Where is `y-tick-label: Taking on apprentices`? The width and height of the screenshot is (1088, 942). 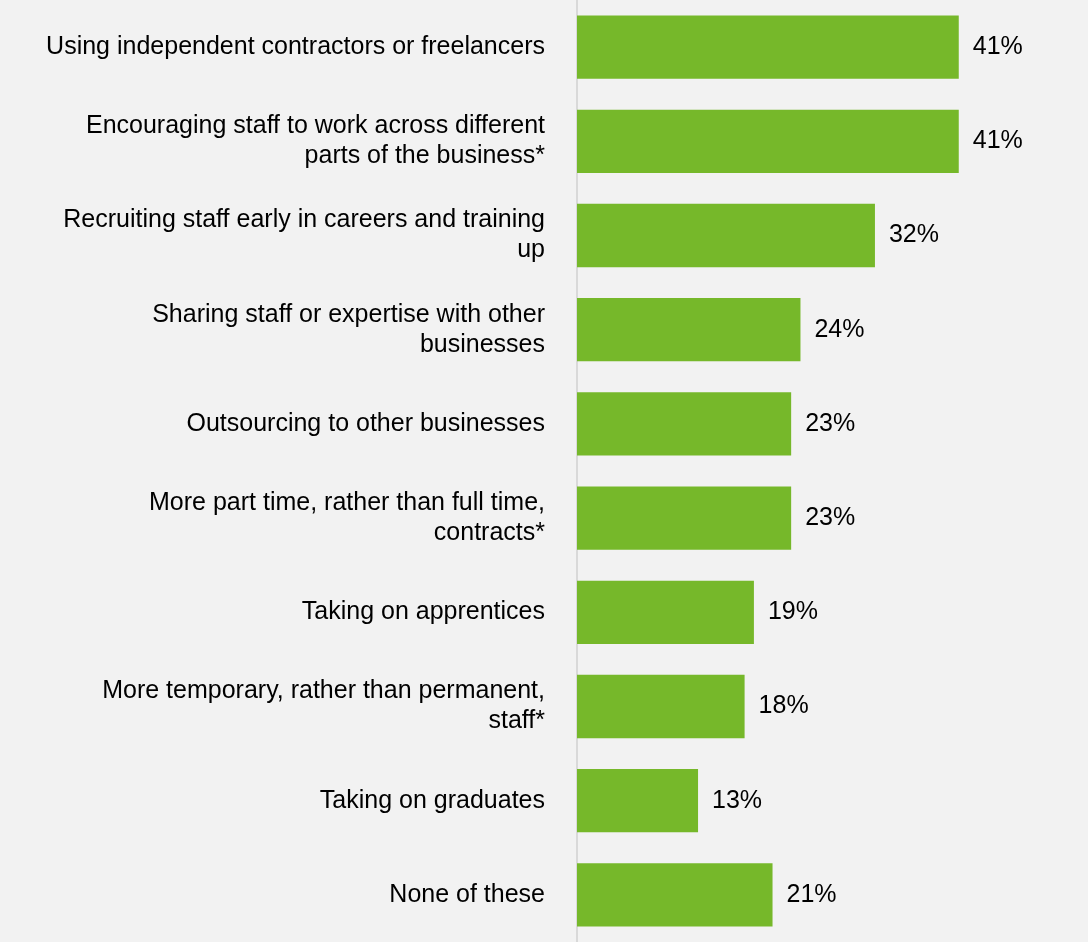 y-tick-label: Taking on apprentices is located at coordinates (423, 610).